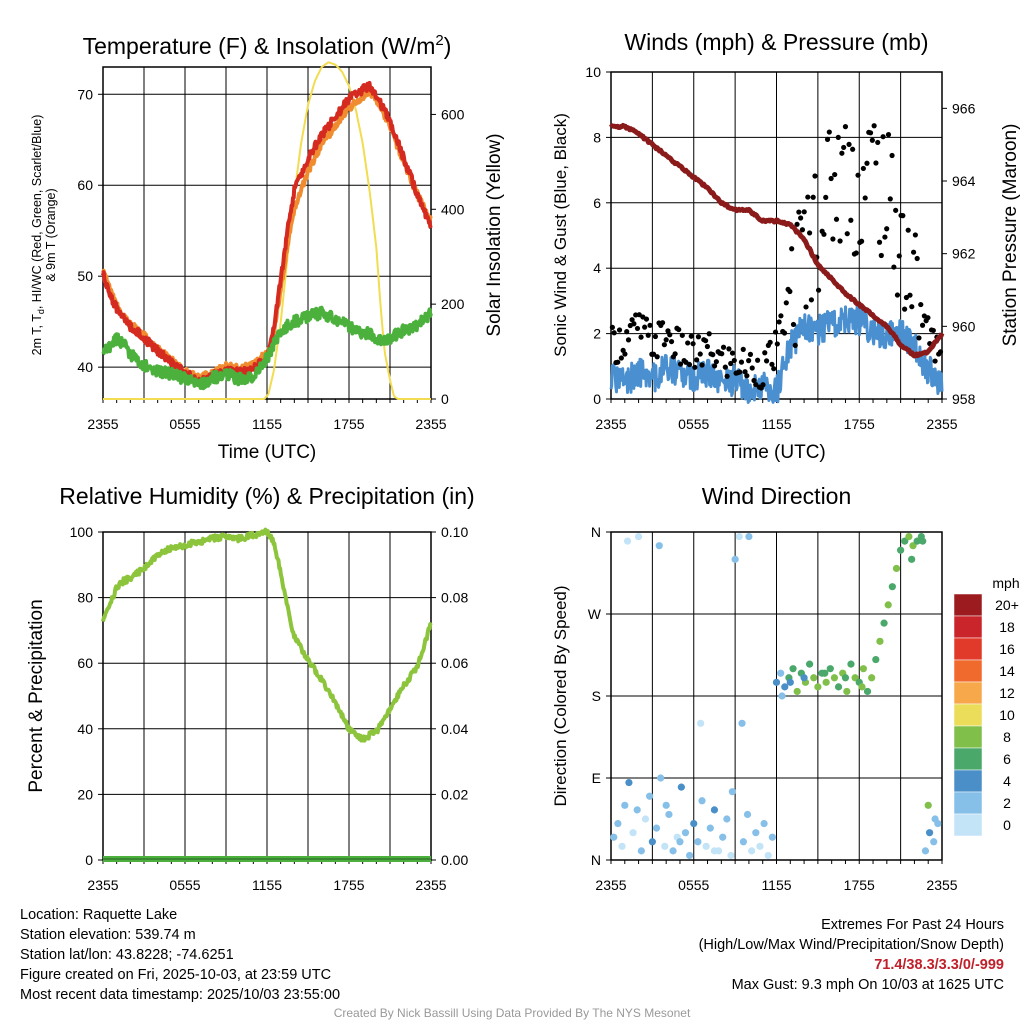 The height and width of the screenshot is (1024, 1024). What do you see at coordinates (939, 965) in the screenshot?
I see `extremes-values: 71.4/38.3/3.3/0/-999` at bounding box center [939, 965].